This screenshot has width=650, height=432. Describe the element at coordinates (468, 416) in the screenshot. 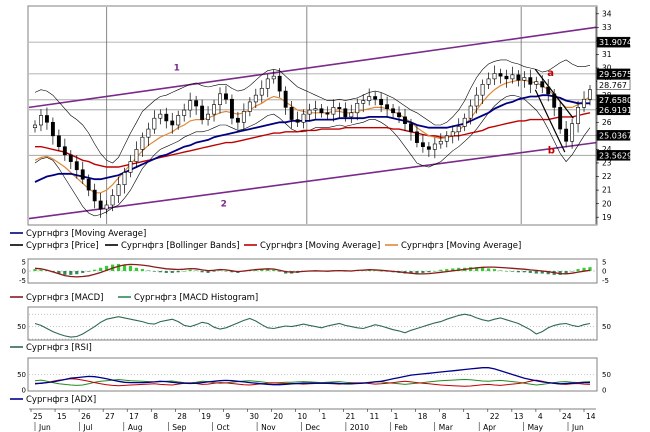

I see `x-day-tick-label: 1` at that location.